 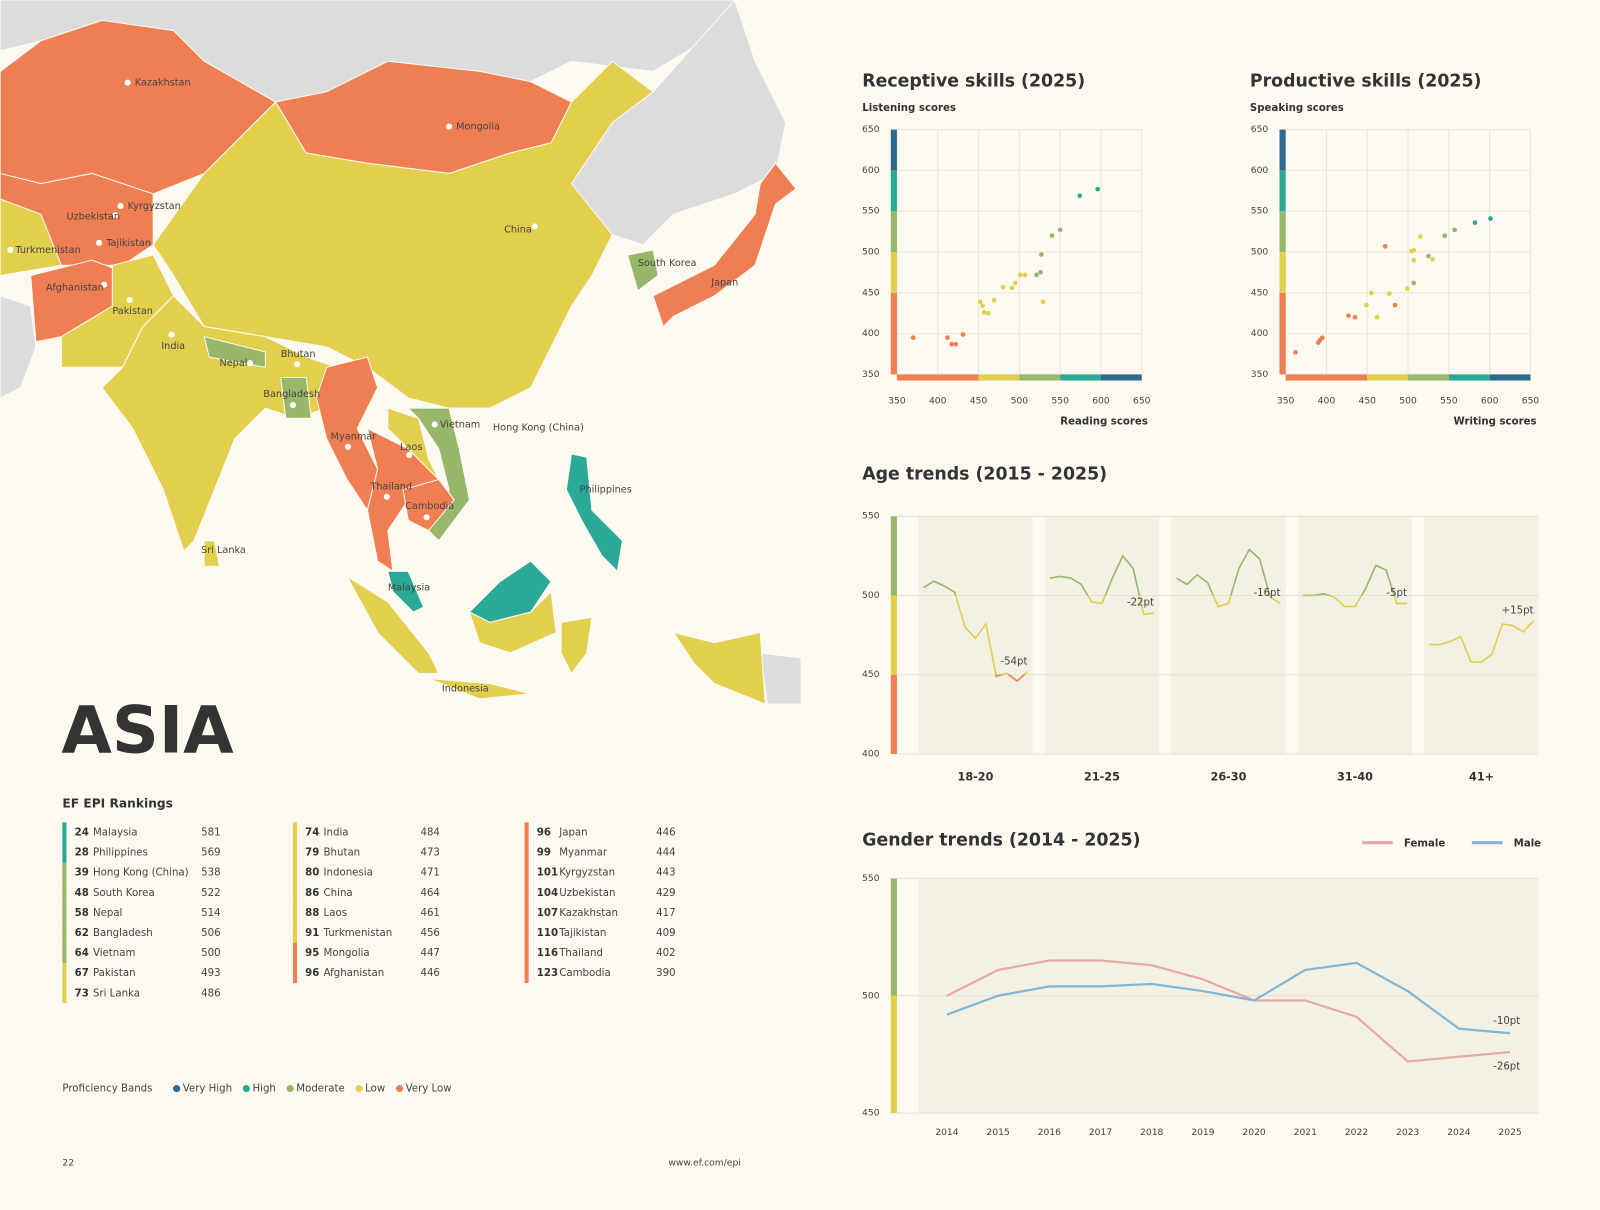 I want to click on country: Tajikistan, so click(x=582, y=933).